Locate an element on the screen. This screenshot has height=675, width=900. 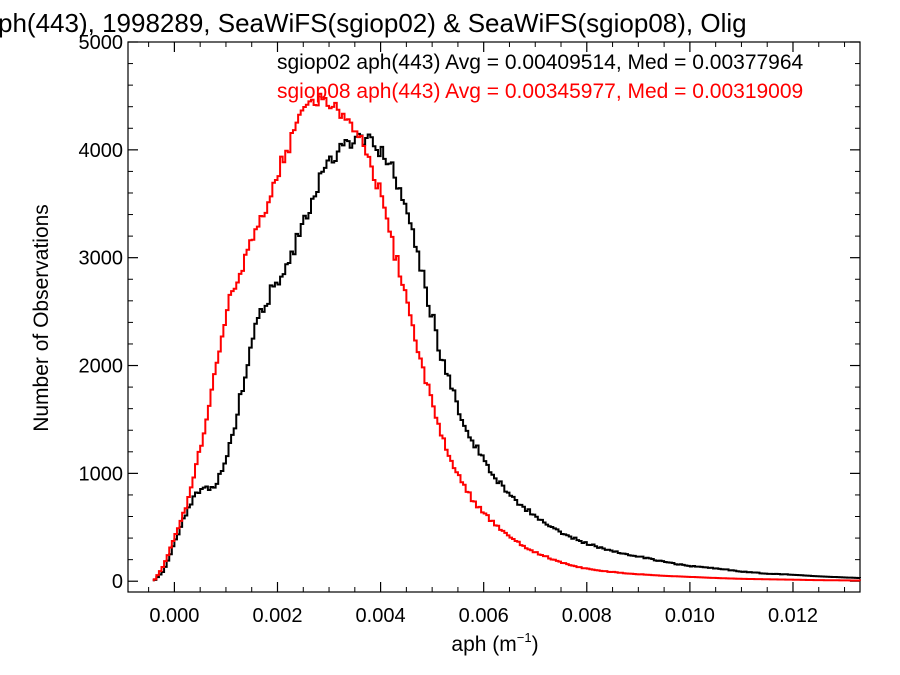
x-tick-label: 0.004 is located at coordinates (381, 616).